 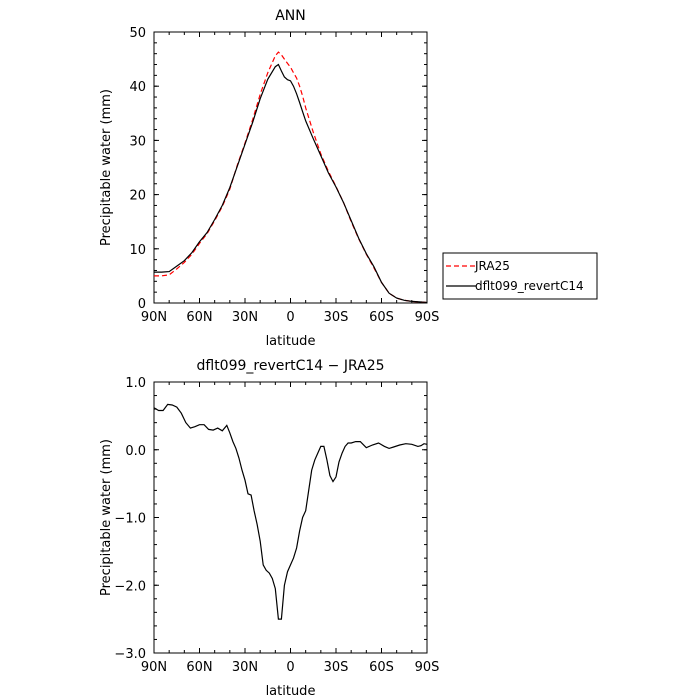 What do you see at coordinates (137, 141) in the screenshot?
I see `y-tick-label: 30` at bounding box center [137, 141].